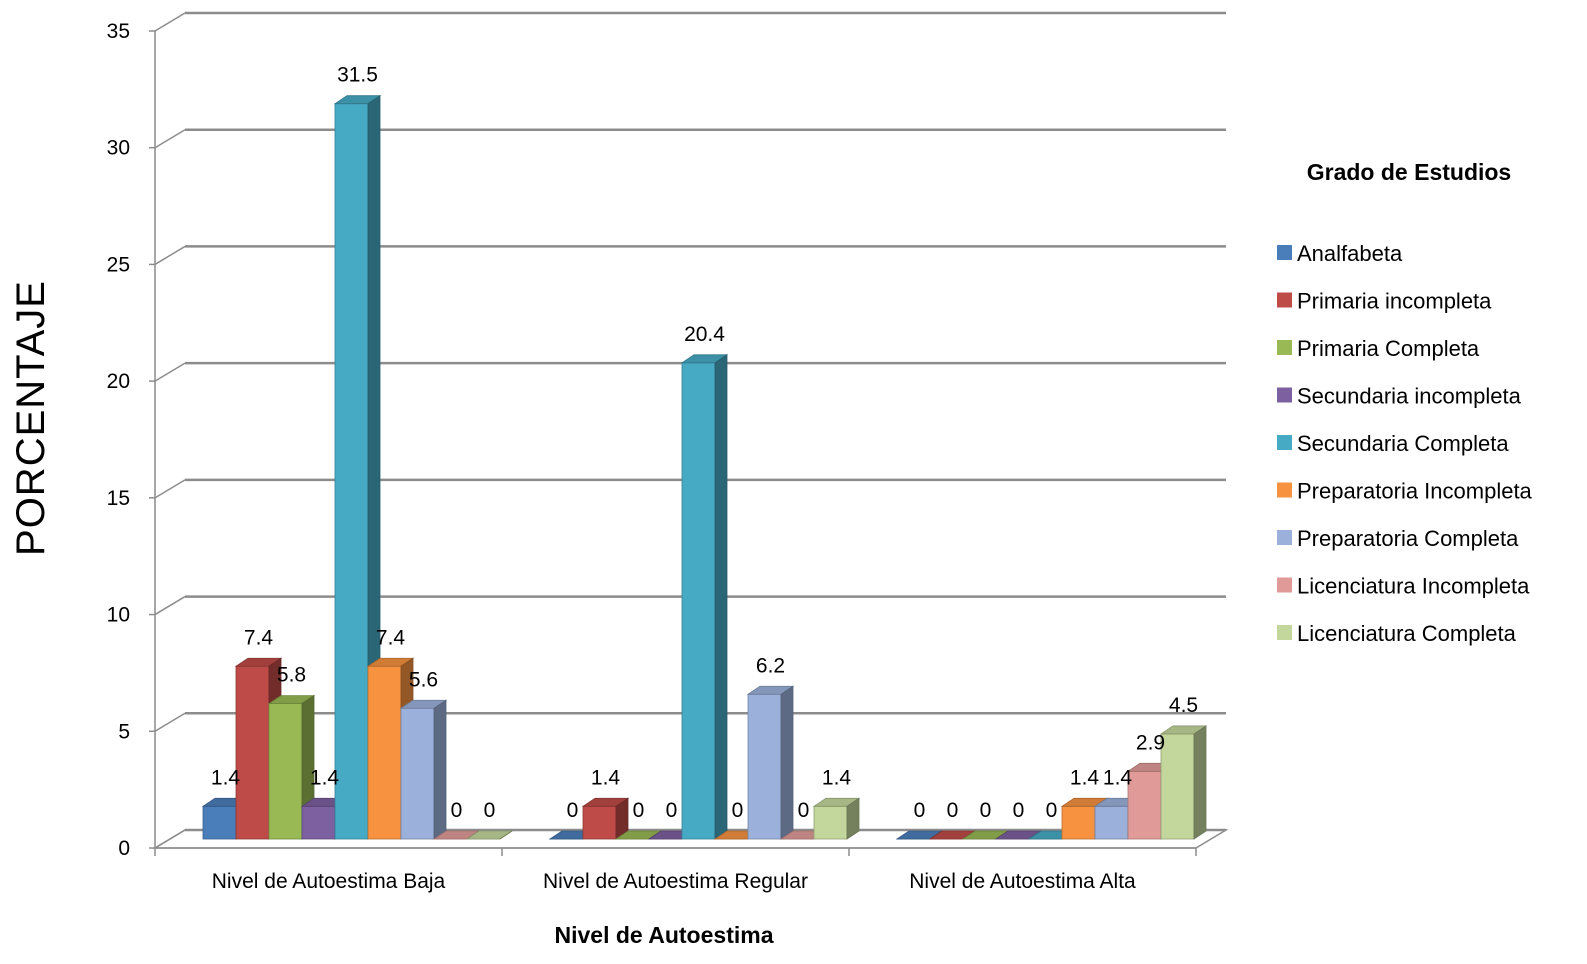 The image size is (1587, 964). What do you see at coordinates (1409, 396) in the screenshot?
I see `legend-label: Secundaria incompleta` at bounding box center [1409, 396].